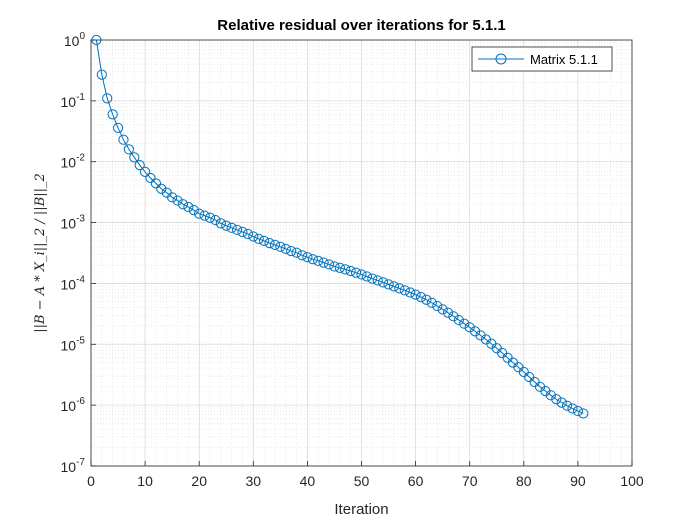  Describe the element at coordinates (73, 466) in the screenshot. I see `y-tick-label: 10⁻⁷` at that location.